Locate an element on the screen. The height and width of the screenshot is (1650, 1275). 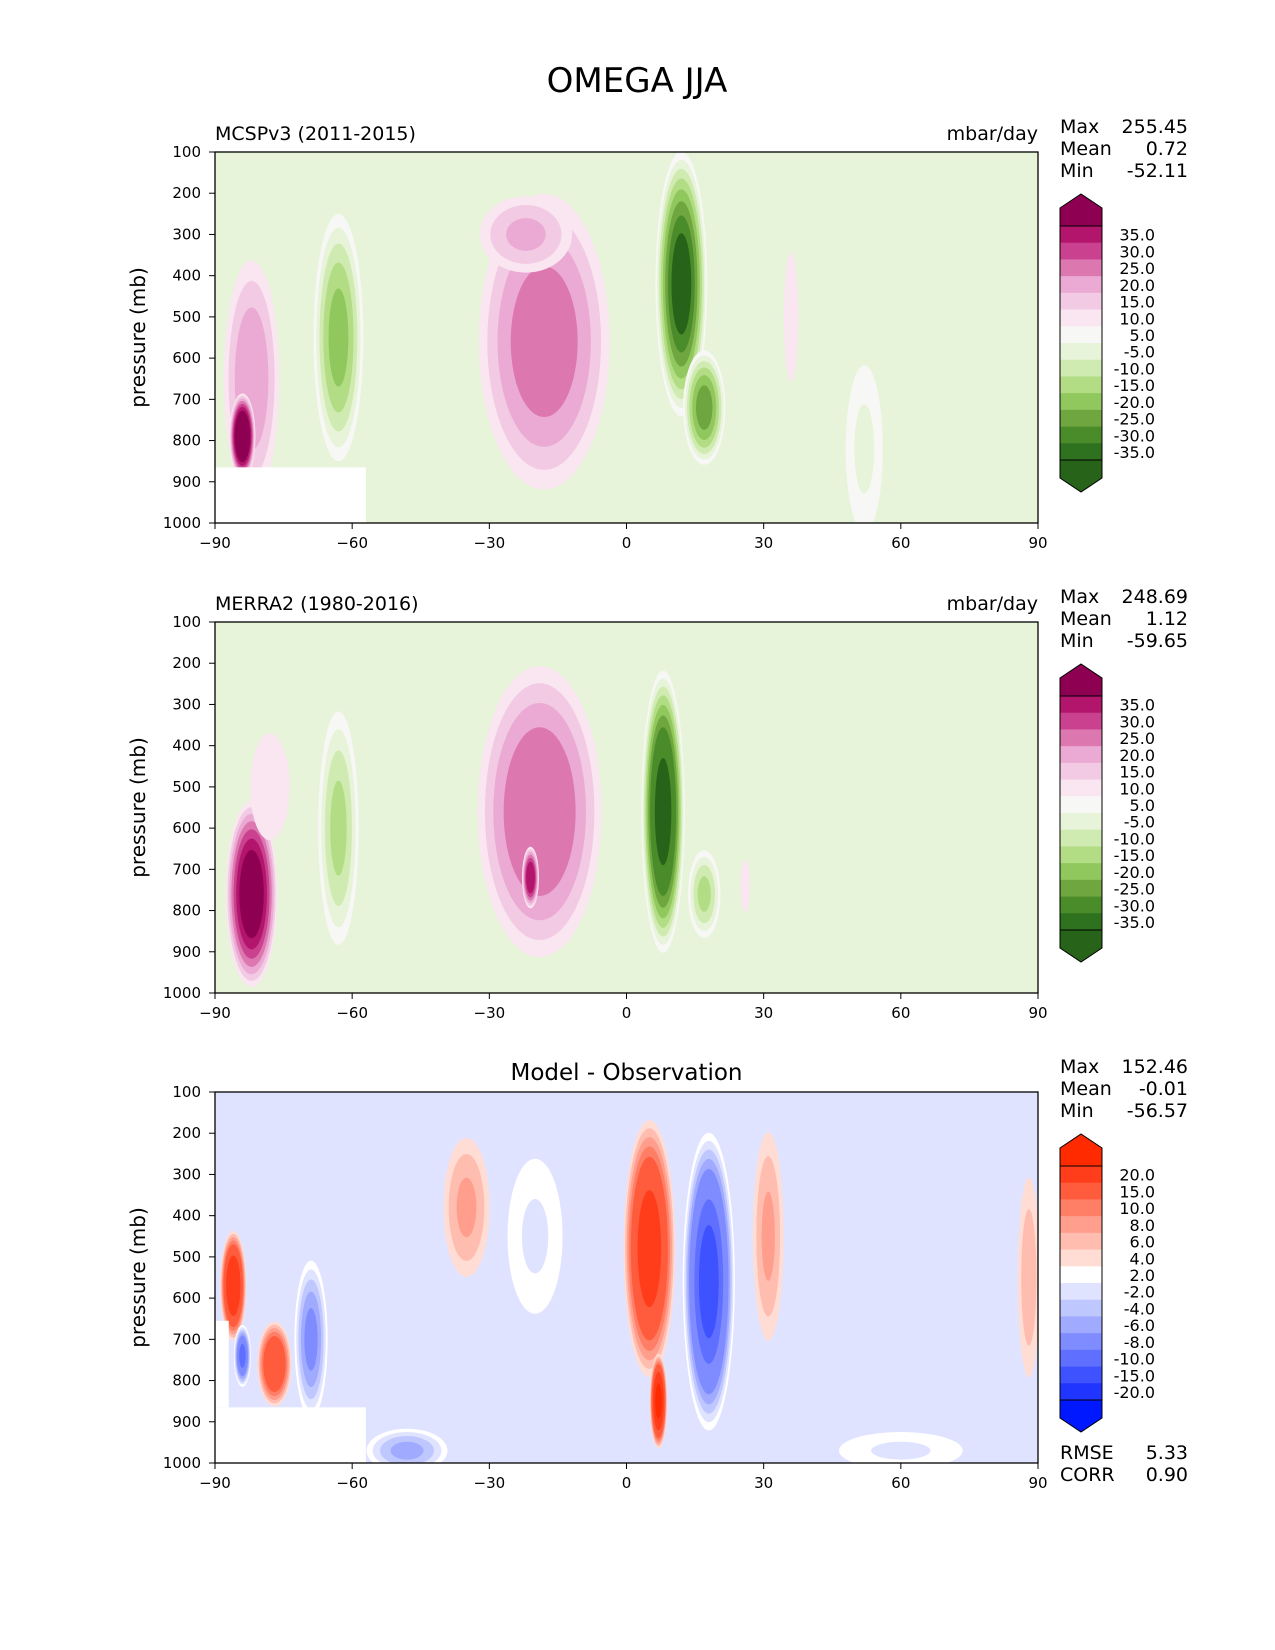
stat-value: 255.45 is located at coordinates (1155, 127).